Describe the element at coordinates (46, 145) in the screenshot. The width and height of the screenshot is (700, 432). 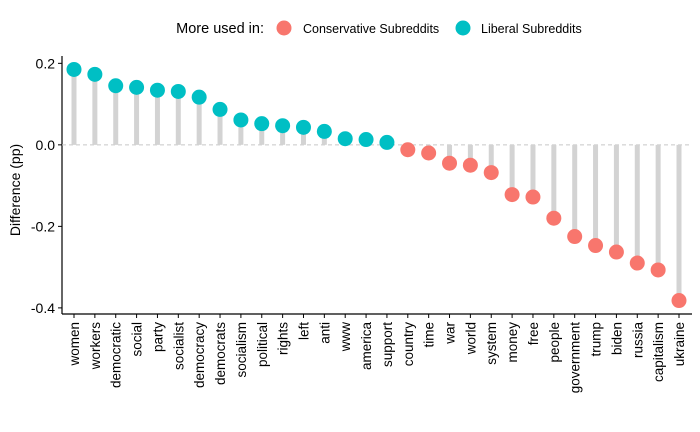
I see `y-tick-label: 0.0` at that location.